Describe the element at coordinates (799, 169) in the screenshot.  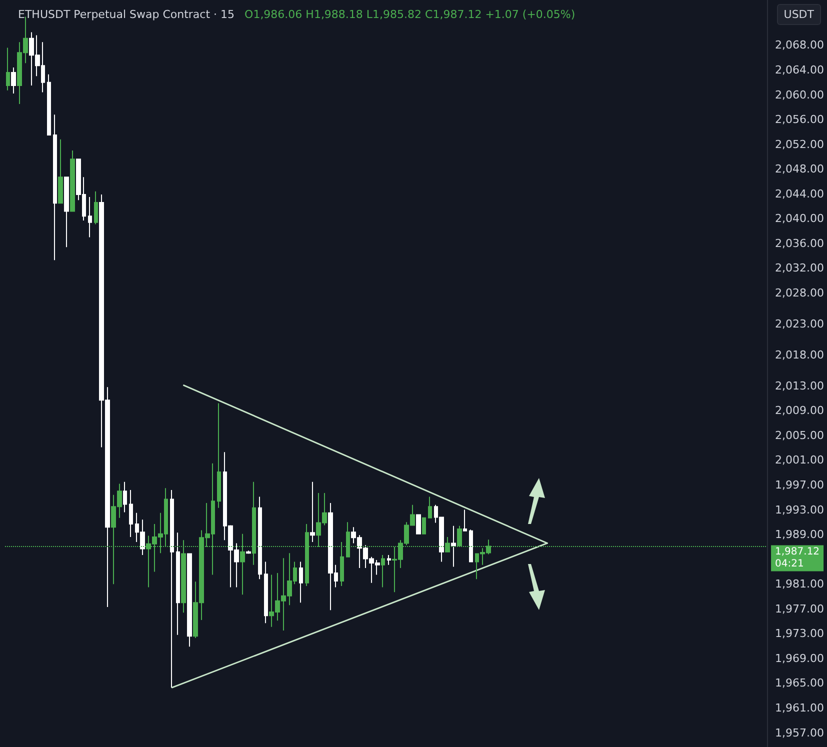
I see `y-tick-label: 2,048.00` at that location.